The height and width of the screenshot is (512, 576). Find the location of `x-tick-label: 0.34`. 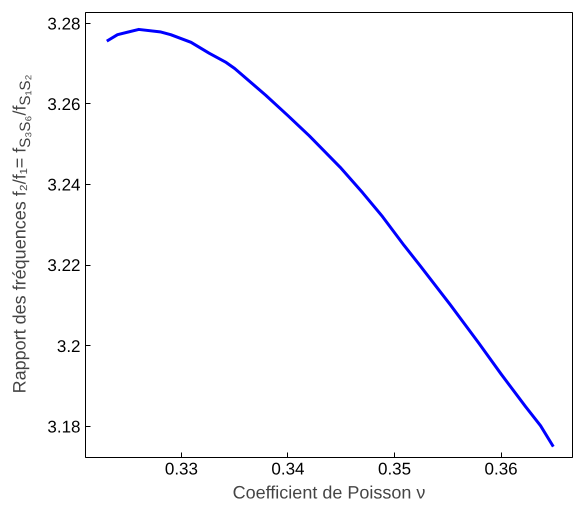

x-tick-label: 0.34 is located at coordinates (288, 469).